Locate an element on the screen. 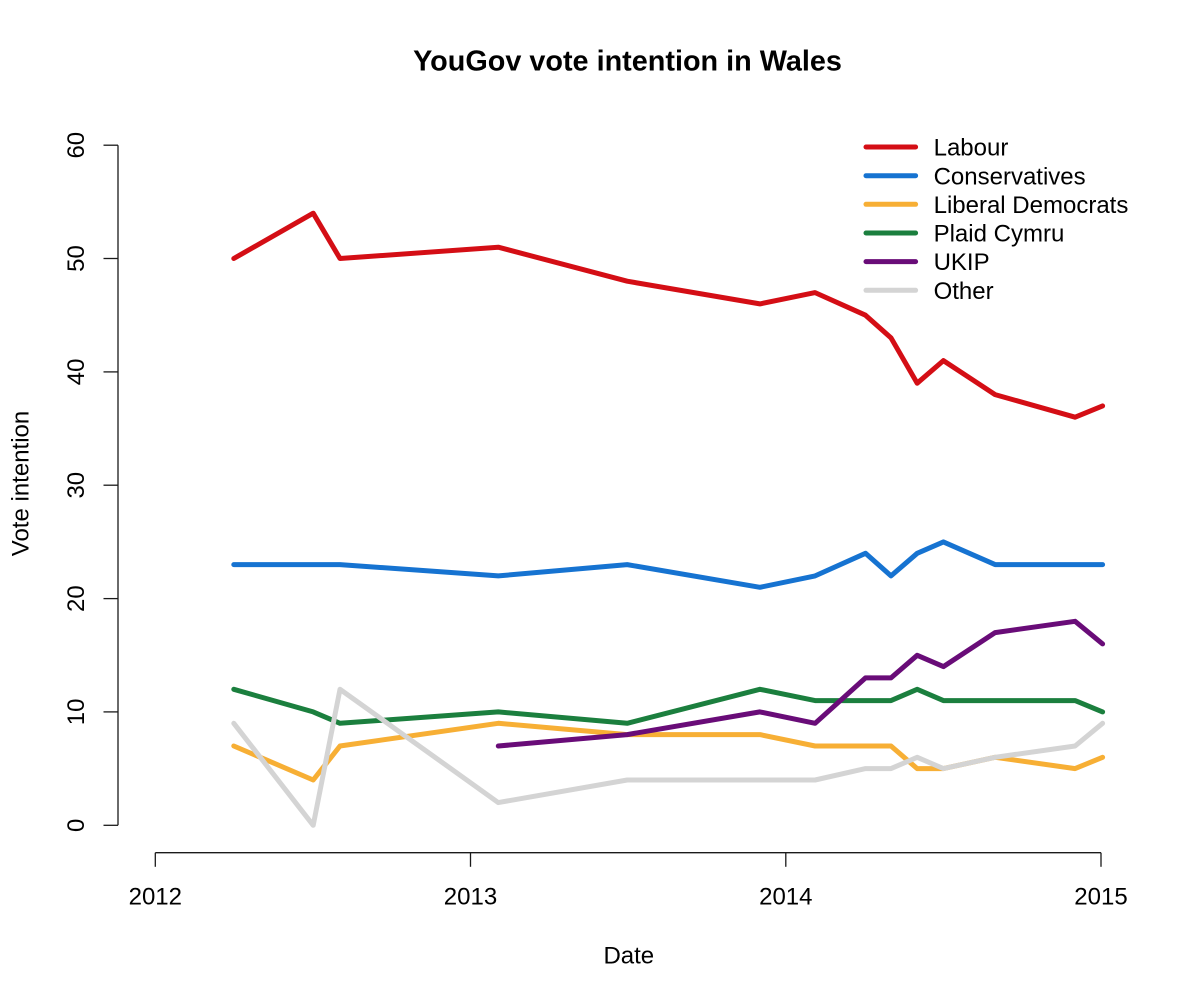  svg-text: Plaid Cymru is located at coordinates (999, 234).